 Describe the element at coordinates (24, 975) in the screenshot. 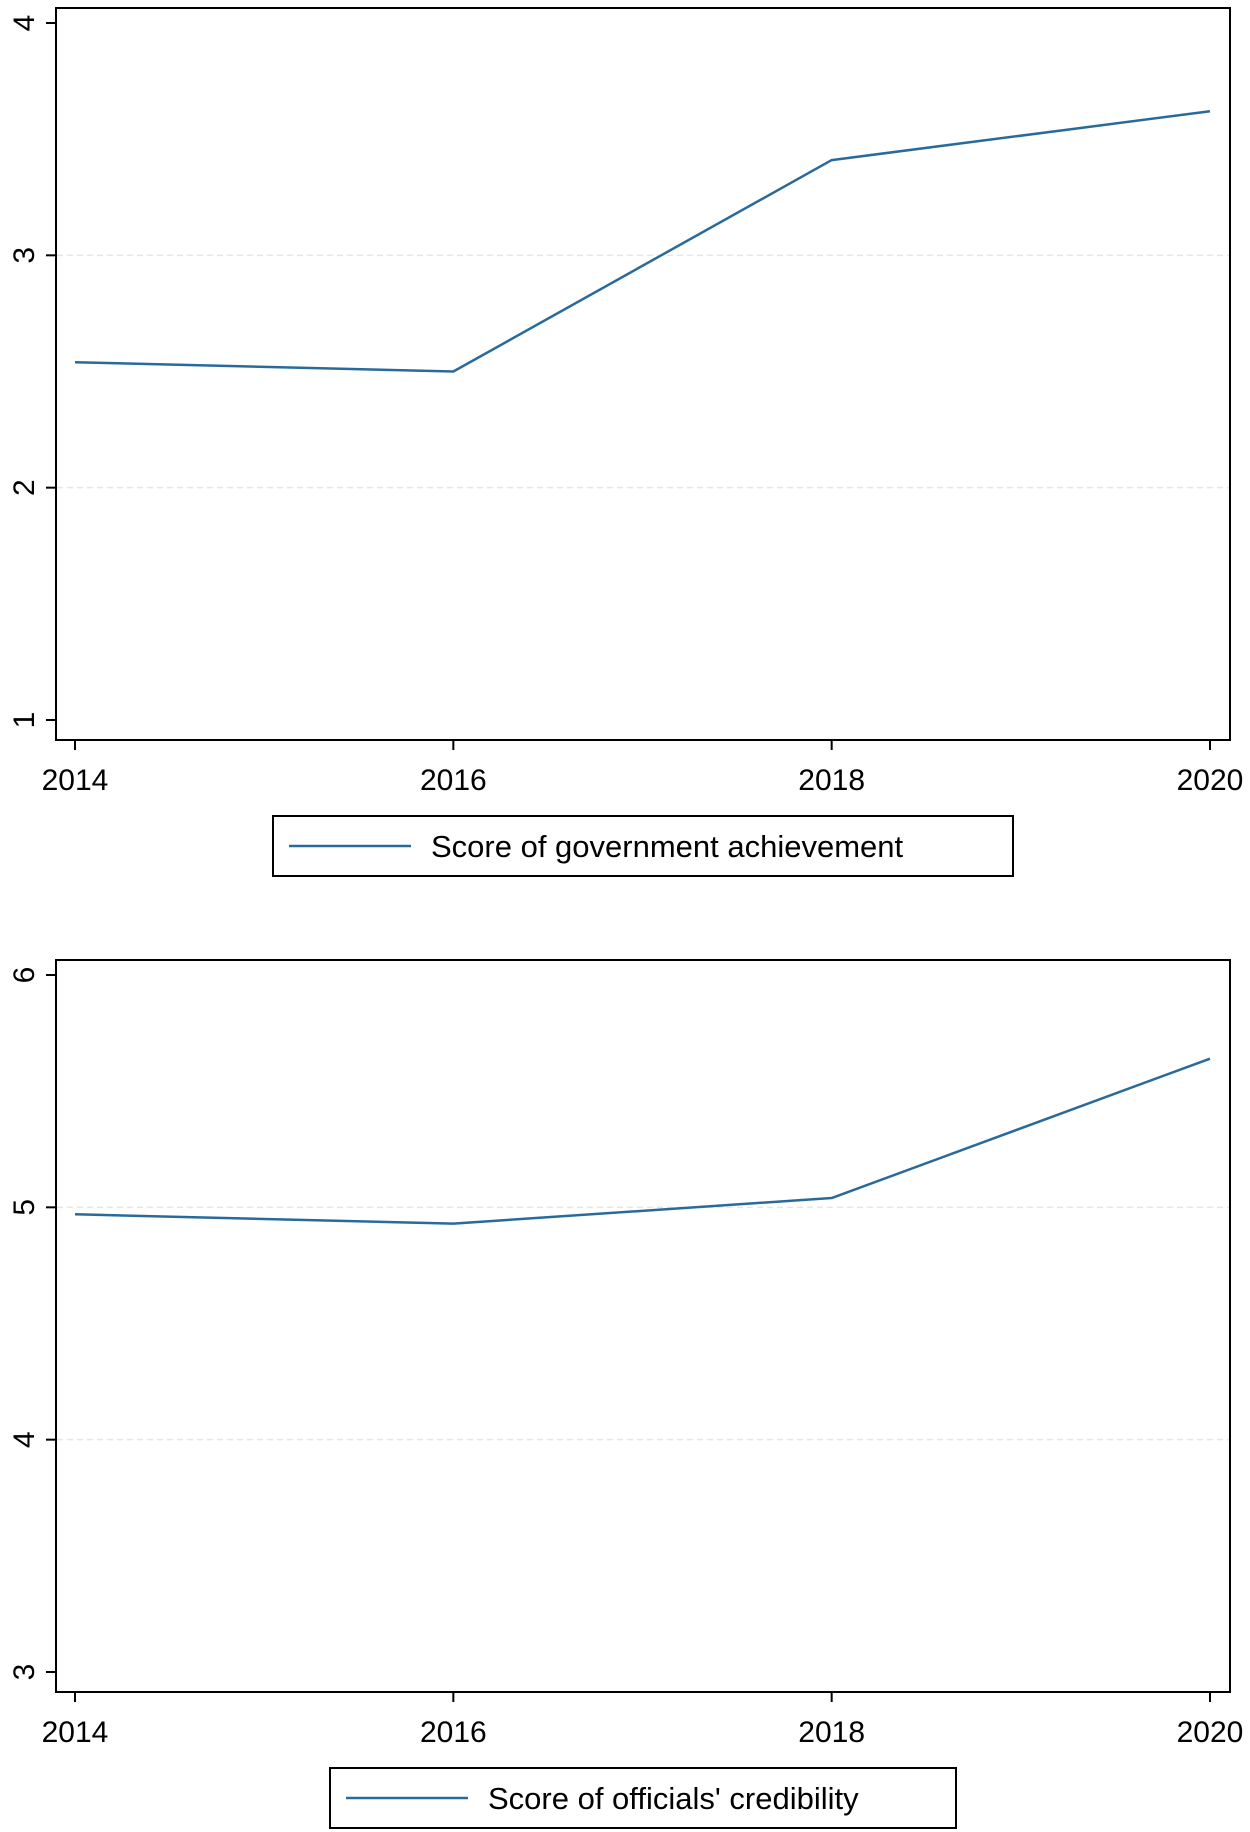

I see `y-tick-label: 6` at that location.